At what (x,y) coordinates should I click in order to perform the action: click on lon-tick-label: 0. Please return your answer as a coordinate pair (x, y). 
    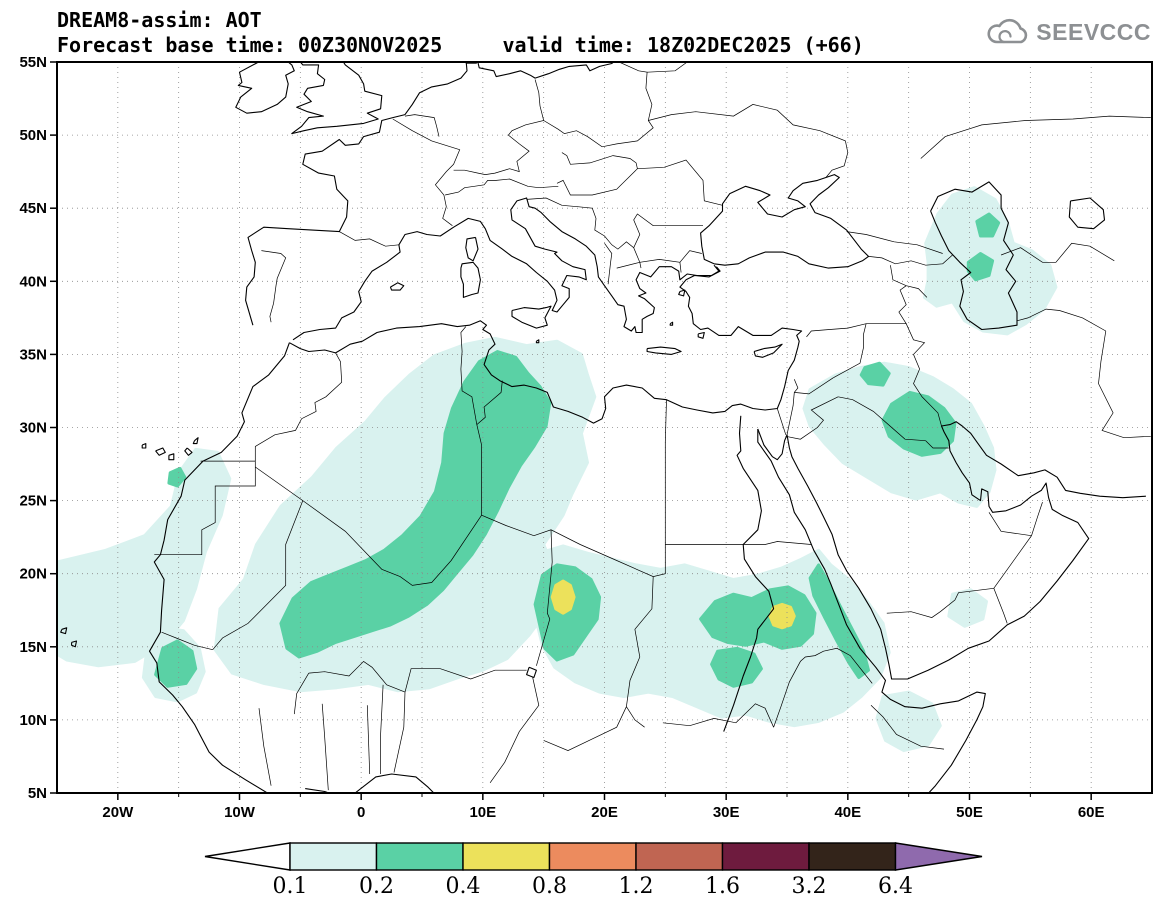
    Looking at the image, I should click on (361, 812).